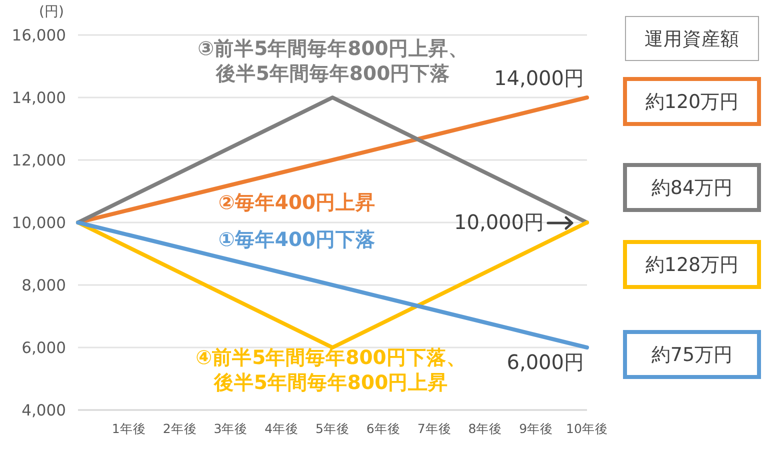  What do you see at coordinates (51, 12) in the screenshot?
I see `y-axis-title: (円)` at bounding box center [51, 12].